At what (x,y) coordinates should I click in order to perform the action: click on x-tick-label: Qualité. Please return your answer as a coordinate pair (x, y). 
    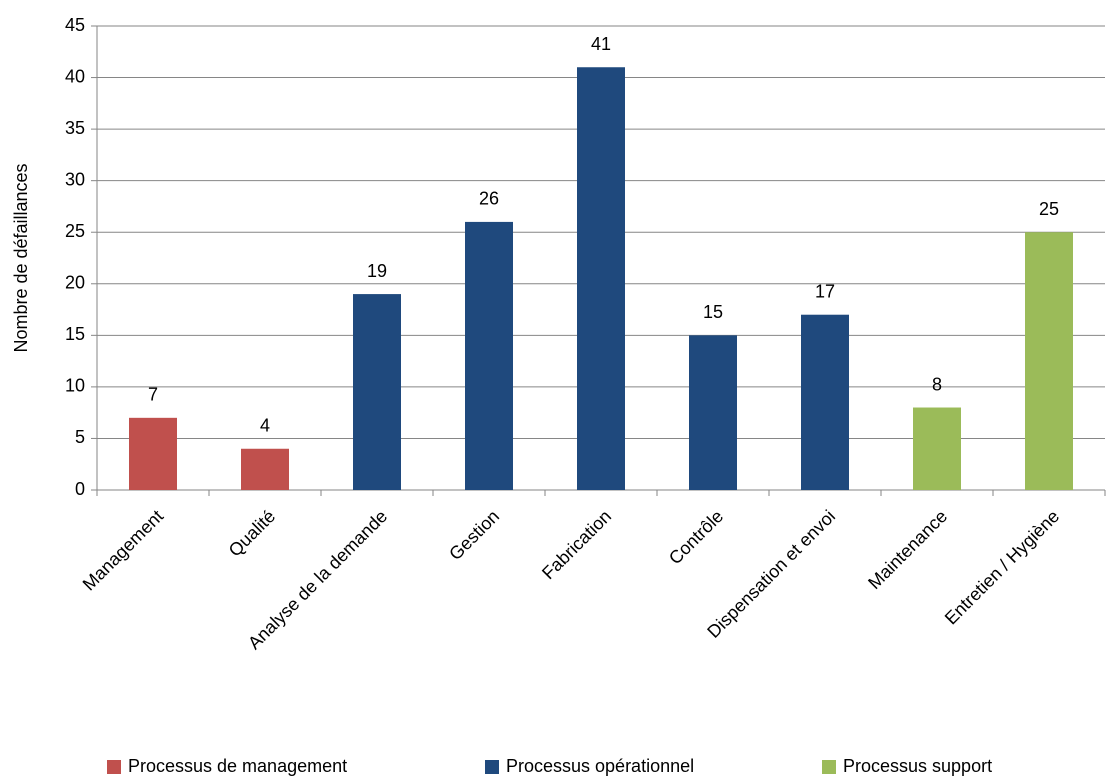
    Looking at the image, I should click on (252, 533).